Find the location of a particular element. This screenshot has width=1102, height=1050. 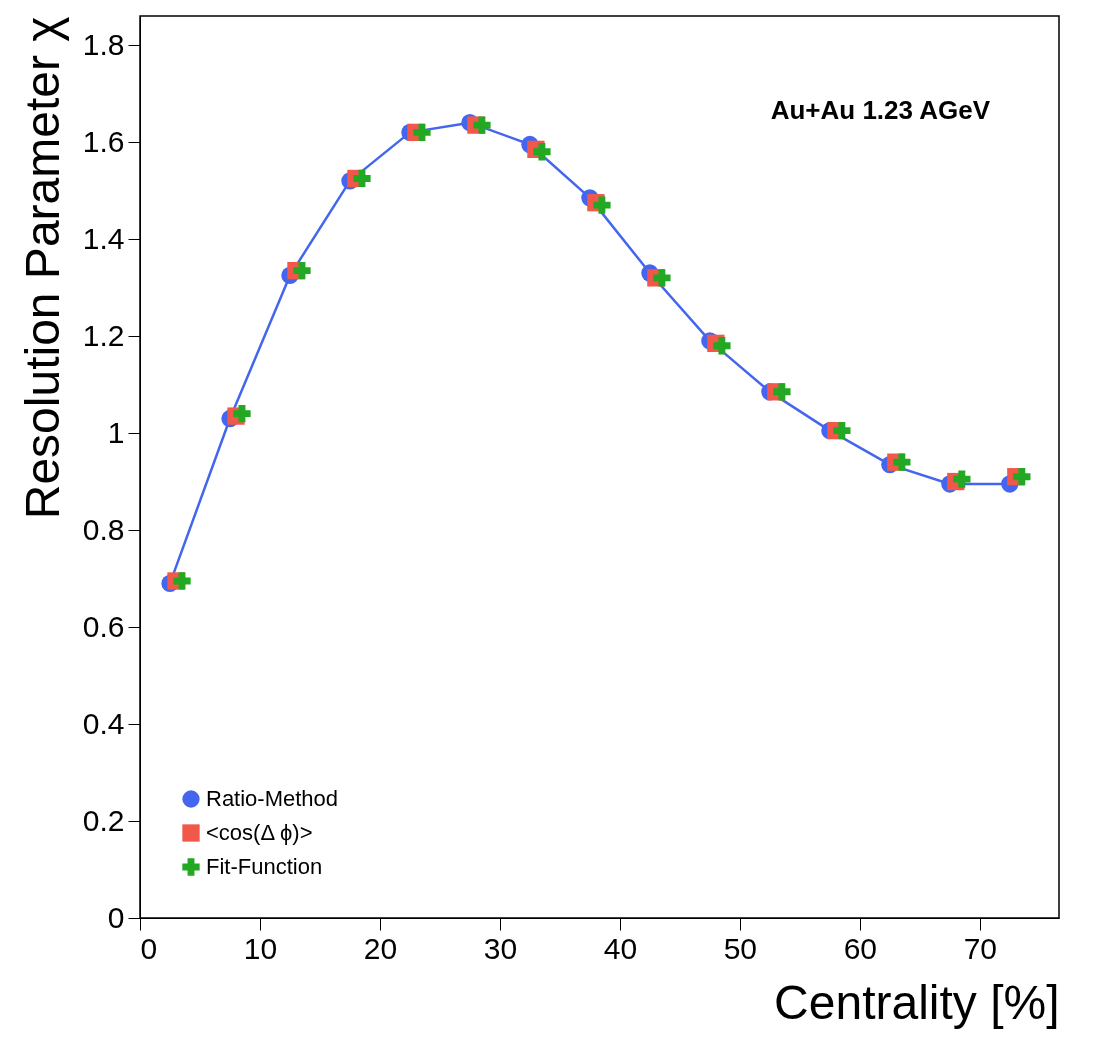

y-tick-label: 1.6 is located at coordinates (103, 141).